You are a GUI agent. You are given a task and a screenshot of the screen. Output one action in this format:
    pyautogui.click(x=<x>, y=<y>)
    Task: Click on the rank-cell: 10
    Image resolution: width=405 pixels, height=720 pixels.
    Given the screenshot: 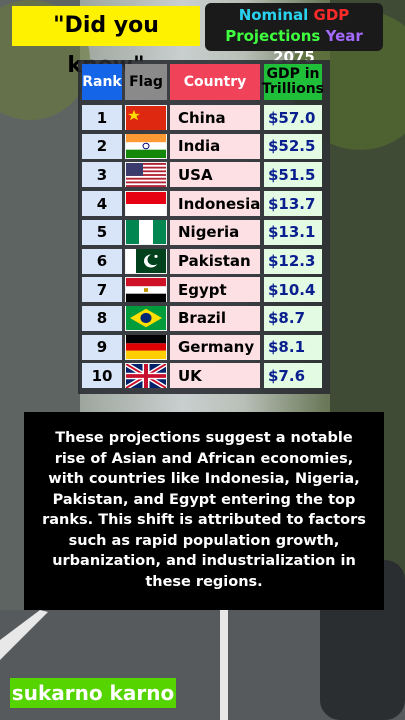 What is the action you would take?
    pyautogui.click(x=102, y=376)
    